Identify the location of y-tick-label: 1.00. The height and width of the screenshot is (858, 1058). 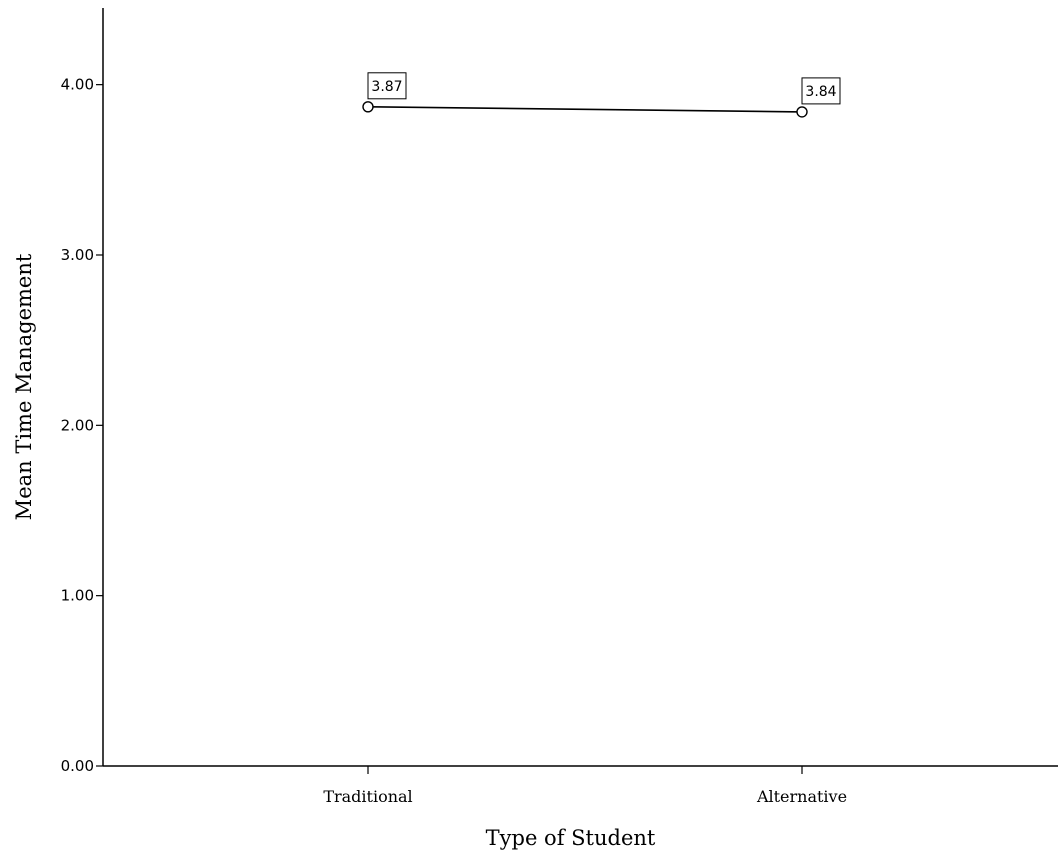
(77, 596).